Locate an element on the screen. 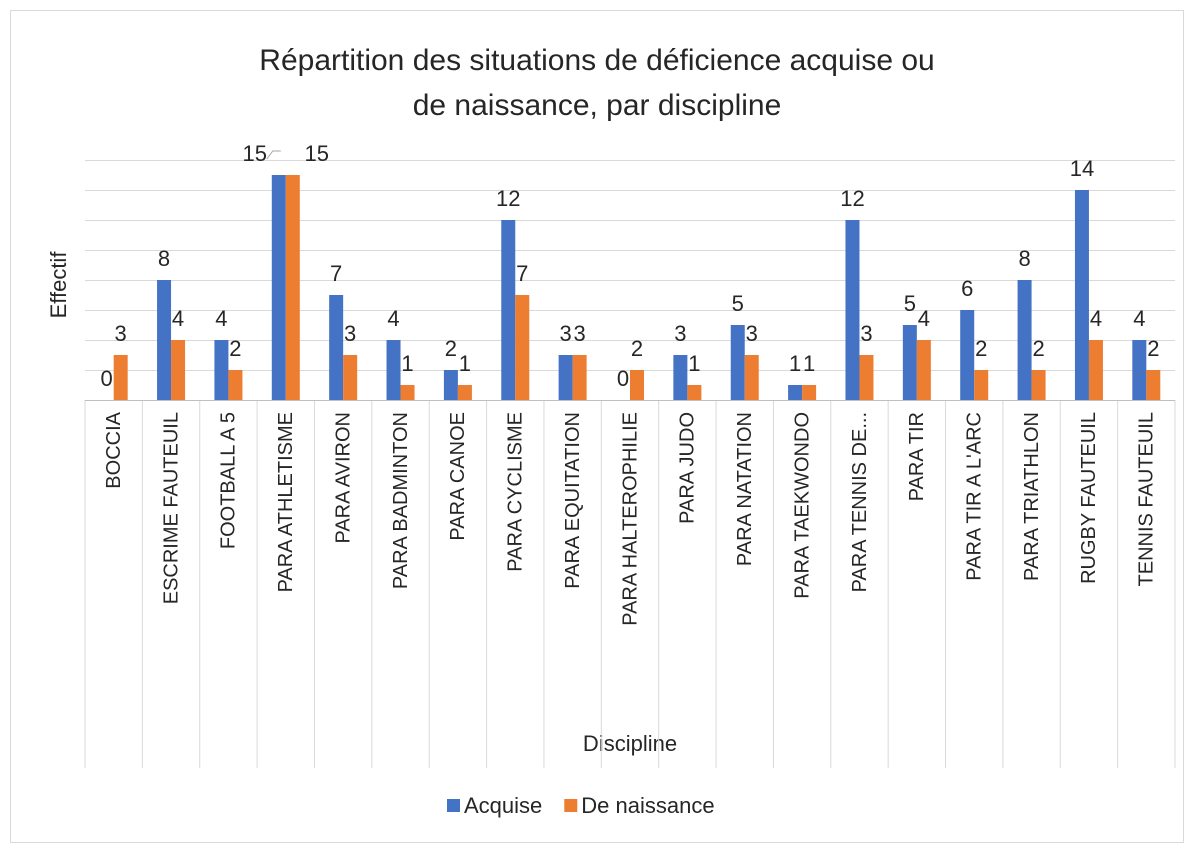 This screenshot has width=1194, height=843. x-tick-label: PARA TRIATHLON is located at coordinates (1032, 496).